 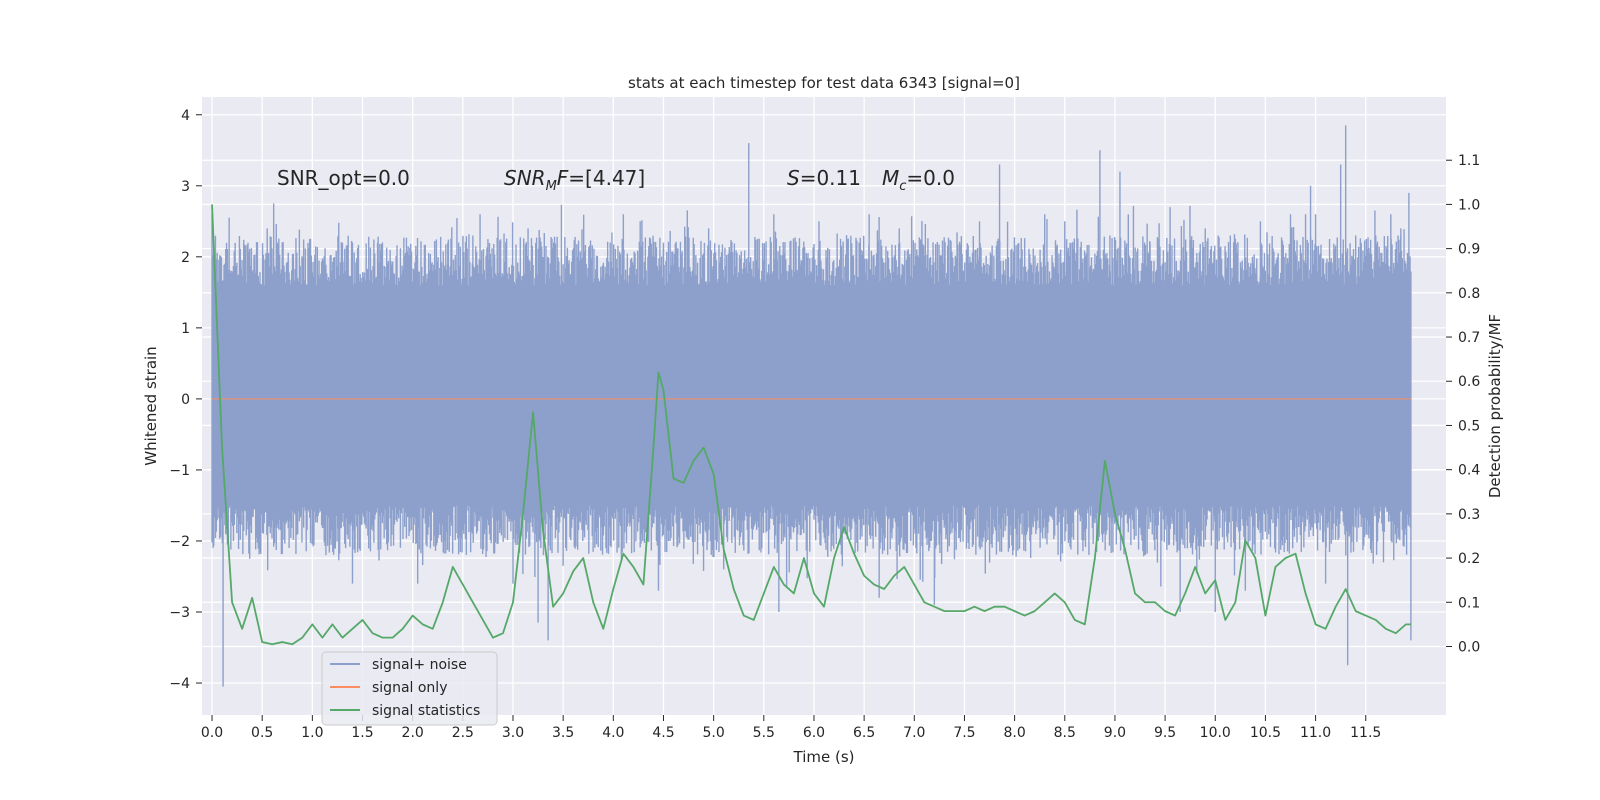 What do you see at coordinates (1365, 733) in the screenshot?
I see `x-tick-label: 11.5` at bounding box center [1365, 733].